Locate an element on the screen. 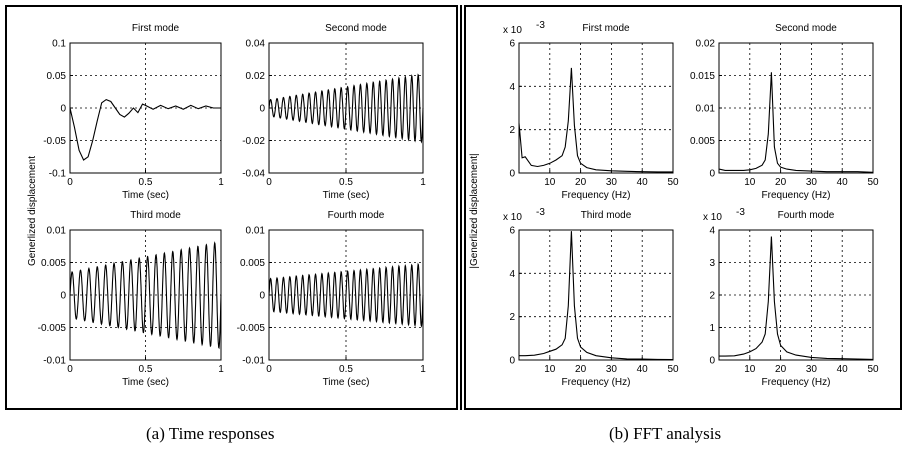 The height and width of the screenshot is (451, 907). panel-b-ylabel: |Generlized displacement| is located at coordinates (474, 210).